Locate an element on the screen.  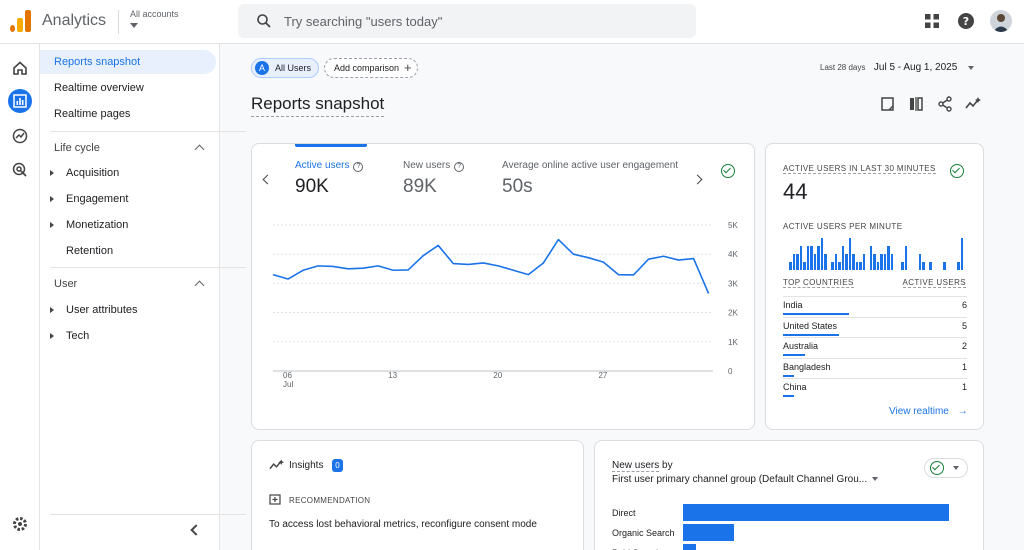
edit-icon is located at coordinates (888, 104).